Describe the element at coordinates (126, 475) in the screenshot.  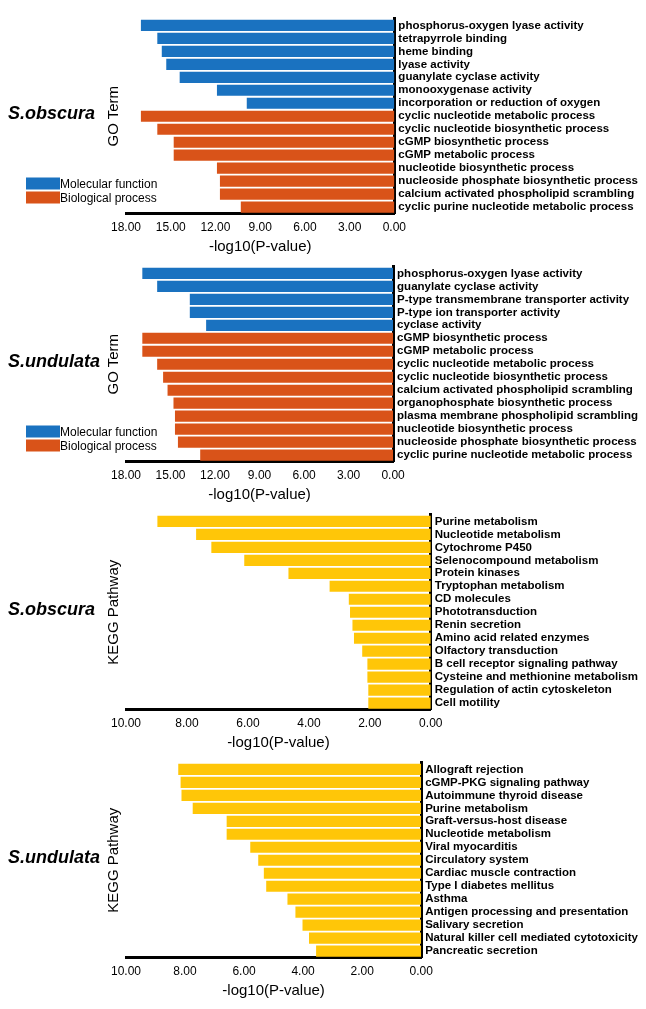
I see `x-tick-label: 18.00` at that location.